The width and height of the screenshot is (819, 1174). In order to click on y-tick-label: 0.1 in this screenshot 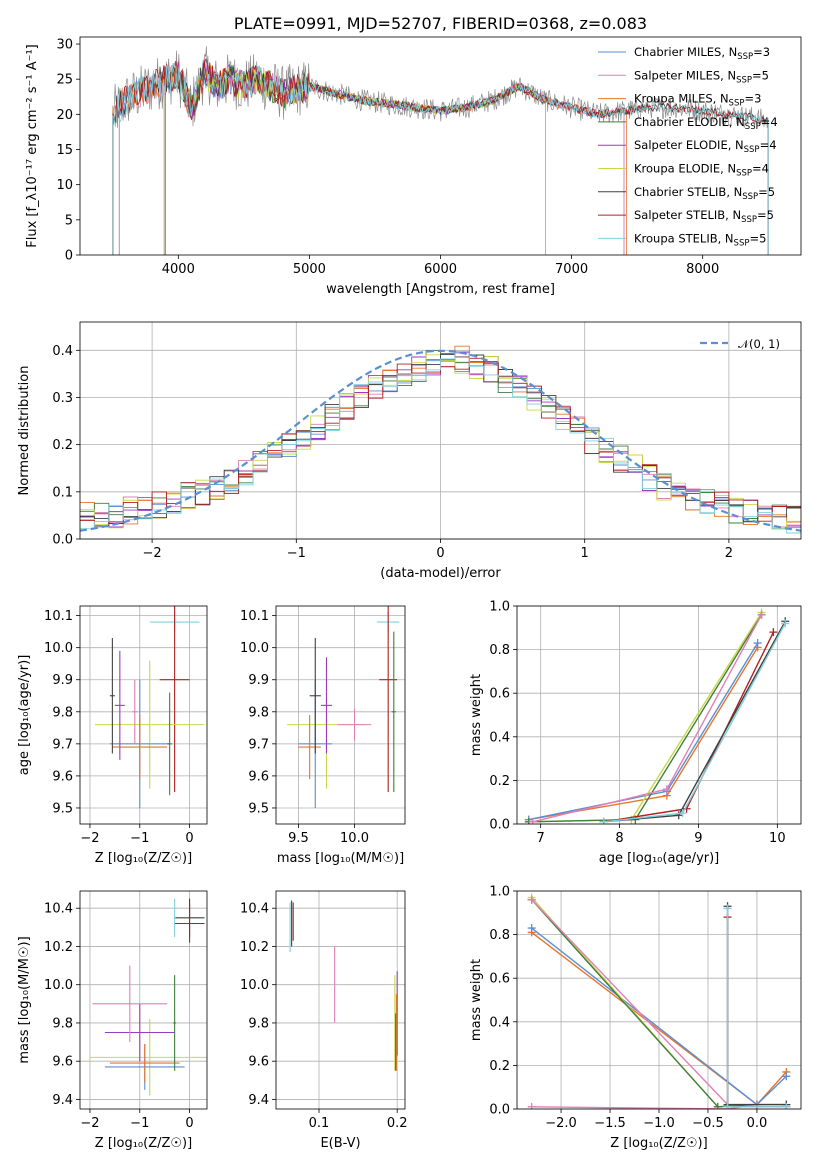, I will do `click(62, 492)`.